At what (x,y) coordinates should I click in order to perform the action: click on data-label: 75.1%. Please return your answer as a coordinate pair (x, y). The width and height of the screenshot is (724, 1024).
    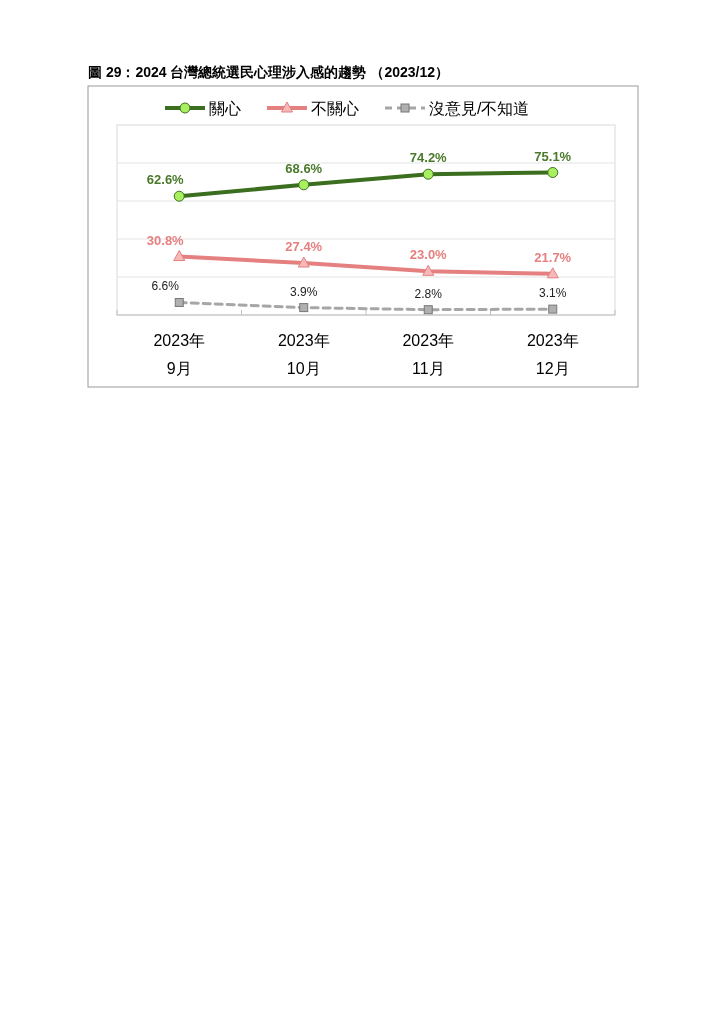
    Looking at the image, I should click on (553, 156).